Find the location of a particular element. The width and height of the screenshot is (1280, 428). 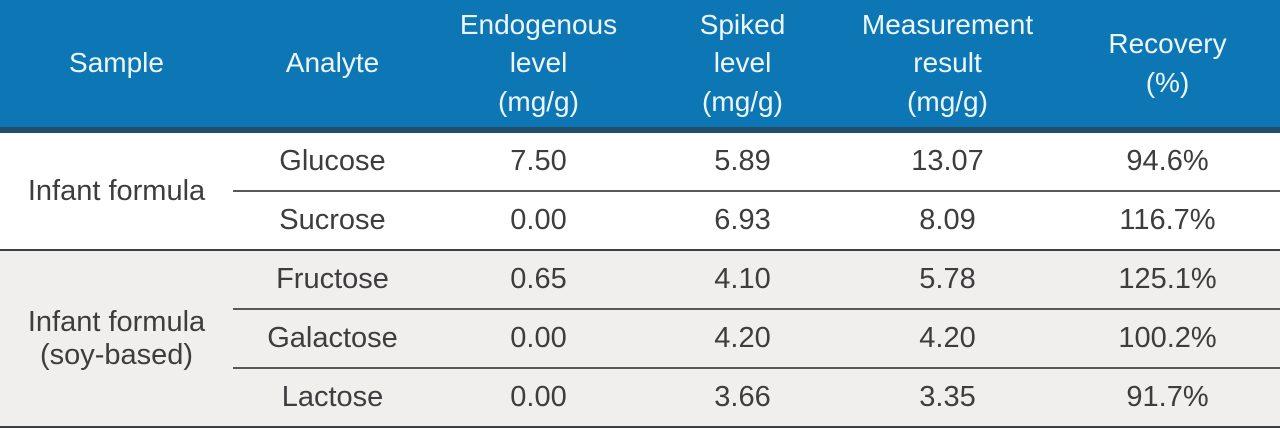

recovery-cell: 116.7% is located at coordinates (1167, 220).